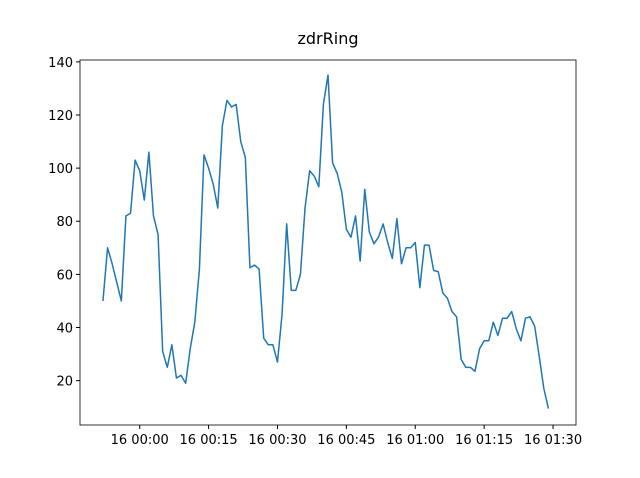 The image size is (640, 478). What do you see at coordinates (415, 440) in the screenshot?
I see `x-tick-label: 16 01:00` at bounding box center [415, 440].